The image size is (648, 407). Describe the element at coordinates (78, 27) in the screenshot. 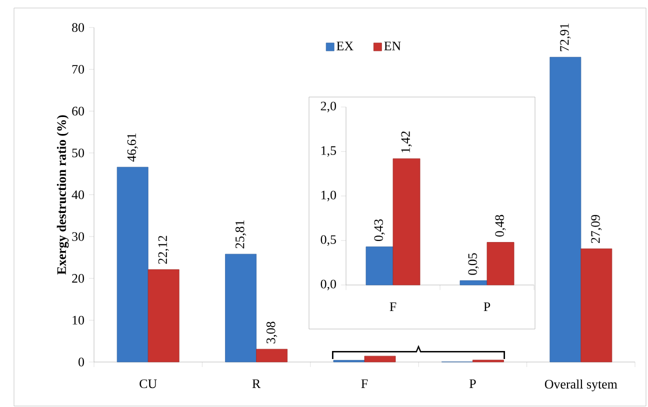

I see `y-tick-label: 80` at that location.